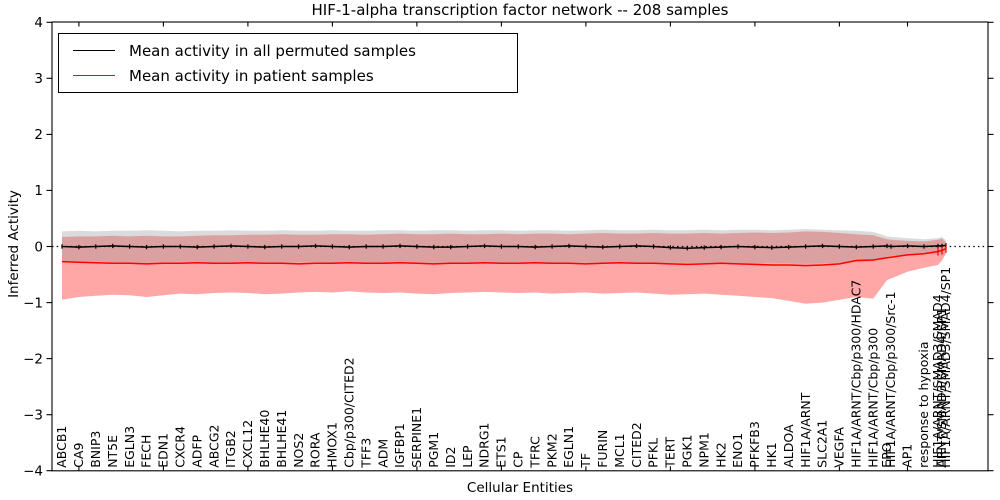  What do you see at coordinates (467, 456) in the screenshot?
I see `x-category-label: LEP` at bounding box center [467, 456].